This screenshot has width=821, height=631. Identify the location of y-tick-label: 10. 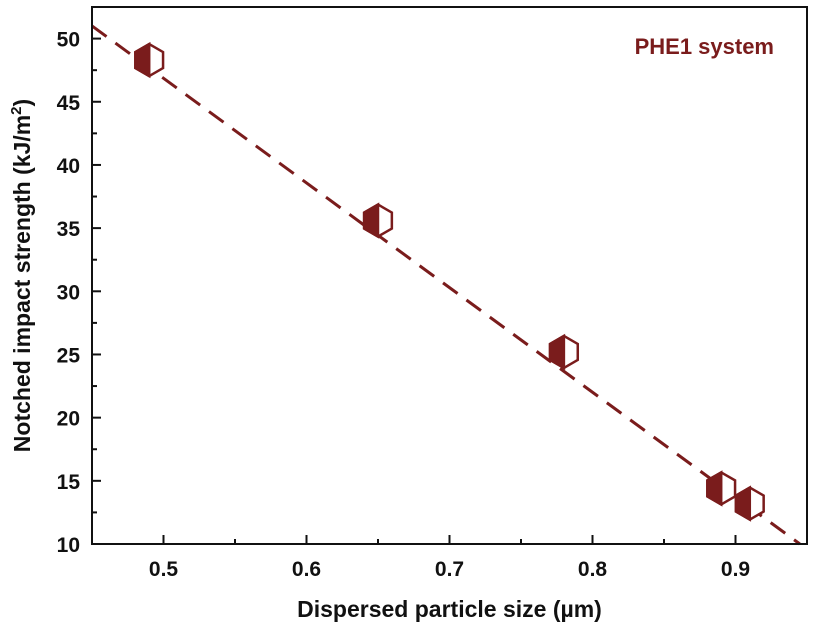
(68, 545).